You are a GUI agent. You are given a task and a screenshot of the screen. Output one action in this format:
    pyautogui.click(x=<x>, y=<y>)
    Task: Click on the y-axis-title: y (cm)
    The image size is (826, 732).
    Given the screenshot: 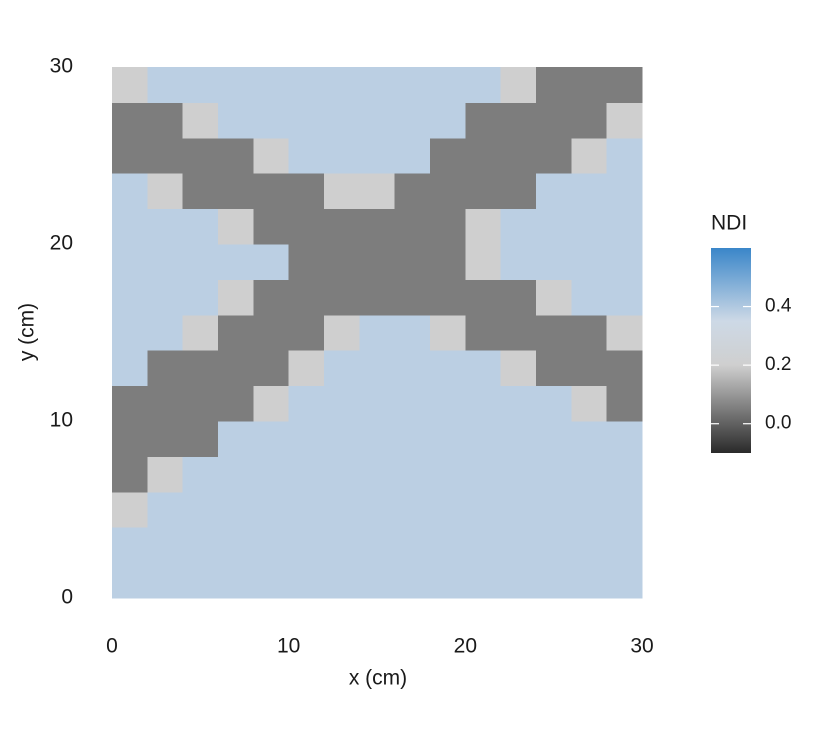 What is the action you would take?
    pyautogui.click(x=27, y=332)
    